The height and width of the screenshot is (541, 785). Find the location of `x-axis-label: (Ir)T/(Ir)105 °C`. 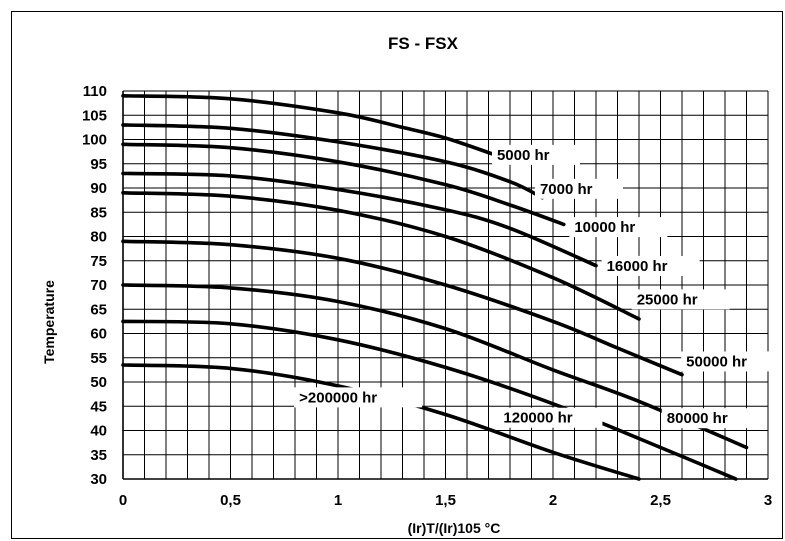

x-axis-label: (Ir)T/(Ir)105 °C is located at coordinates (454, 528).